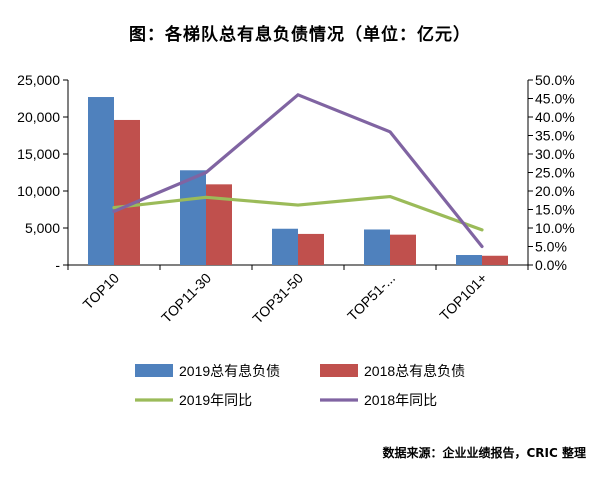 The height and width of the screenshot is (478, 600). I want to click on legend-label: 2019年同比, so click(215, 400).